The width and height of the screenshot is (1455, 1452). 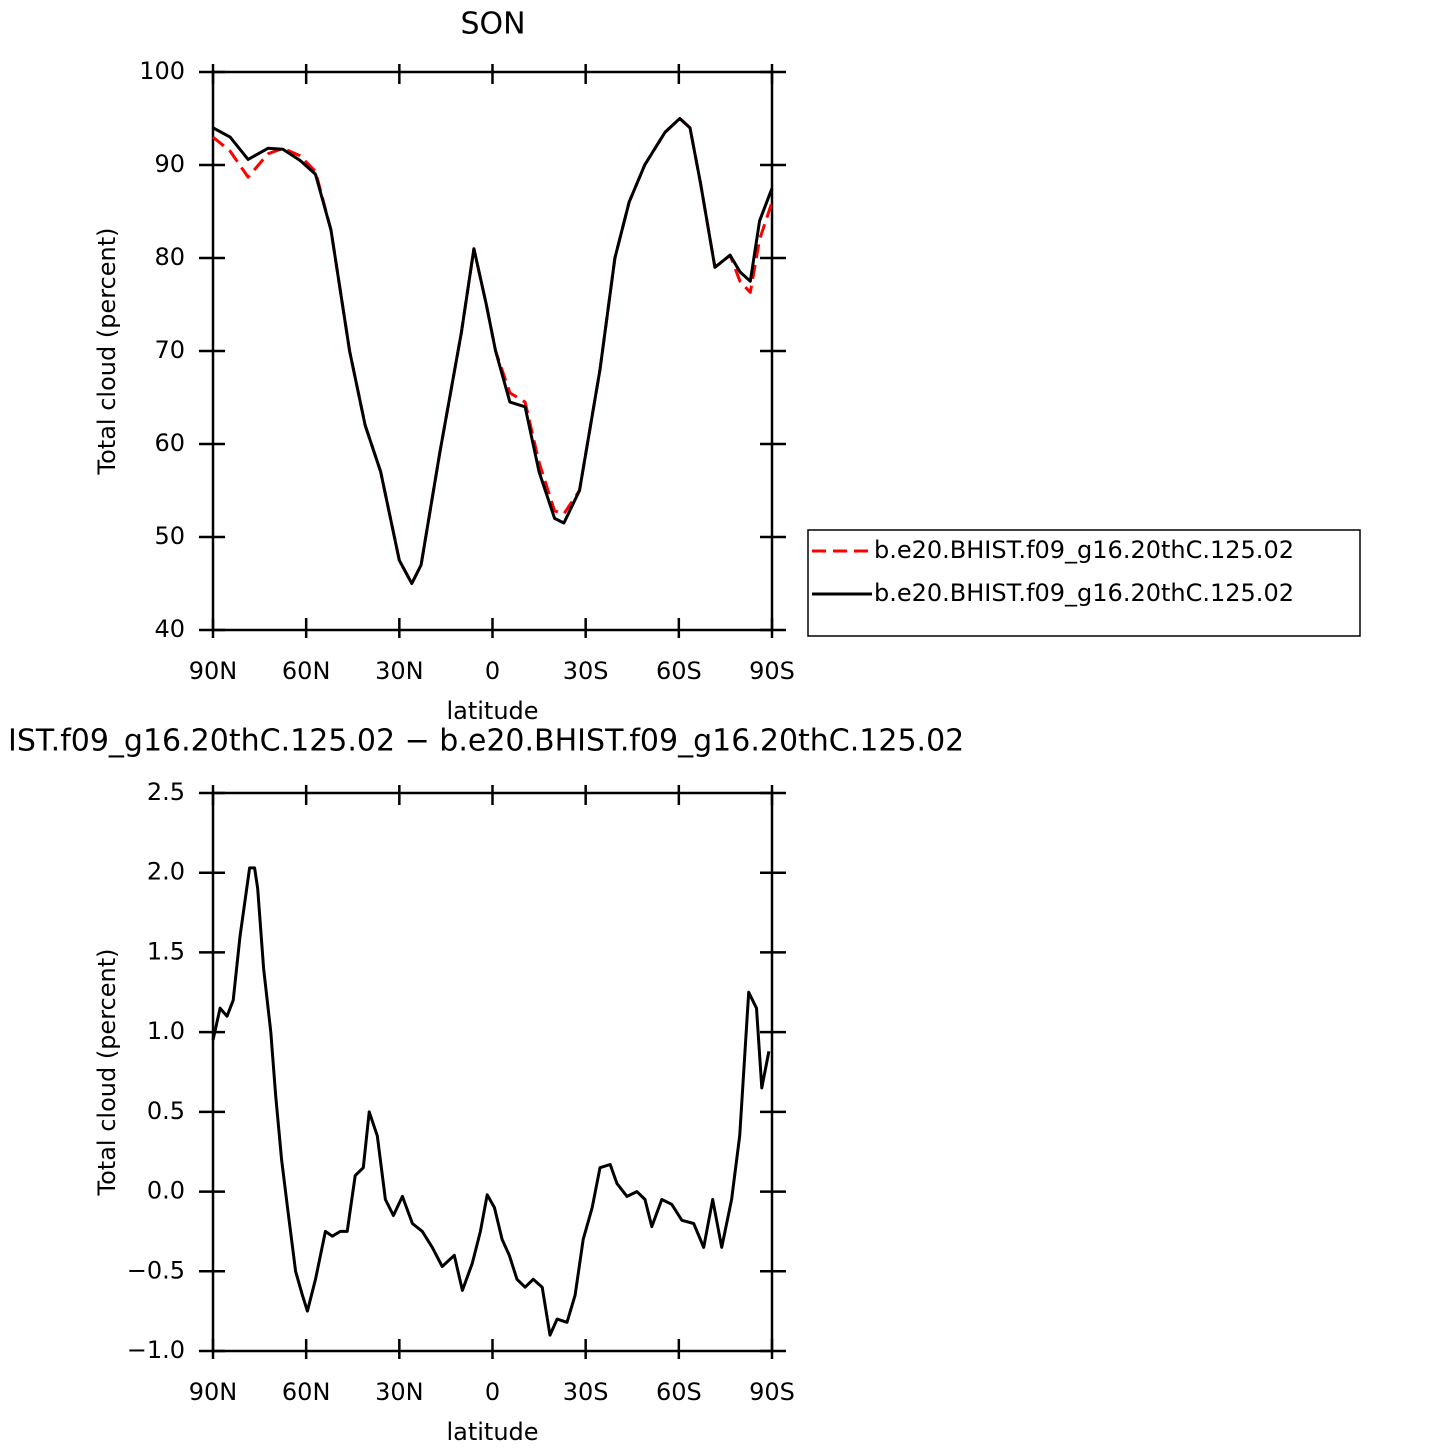 What do you see at coordinates (166, 1111) in the screenshot?
I see `y-tick-label: 0.5` at bounding box center [166, 1111].